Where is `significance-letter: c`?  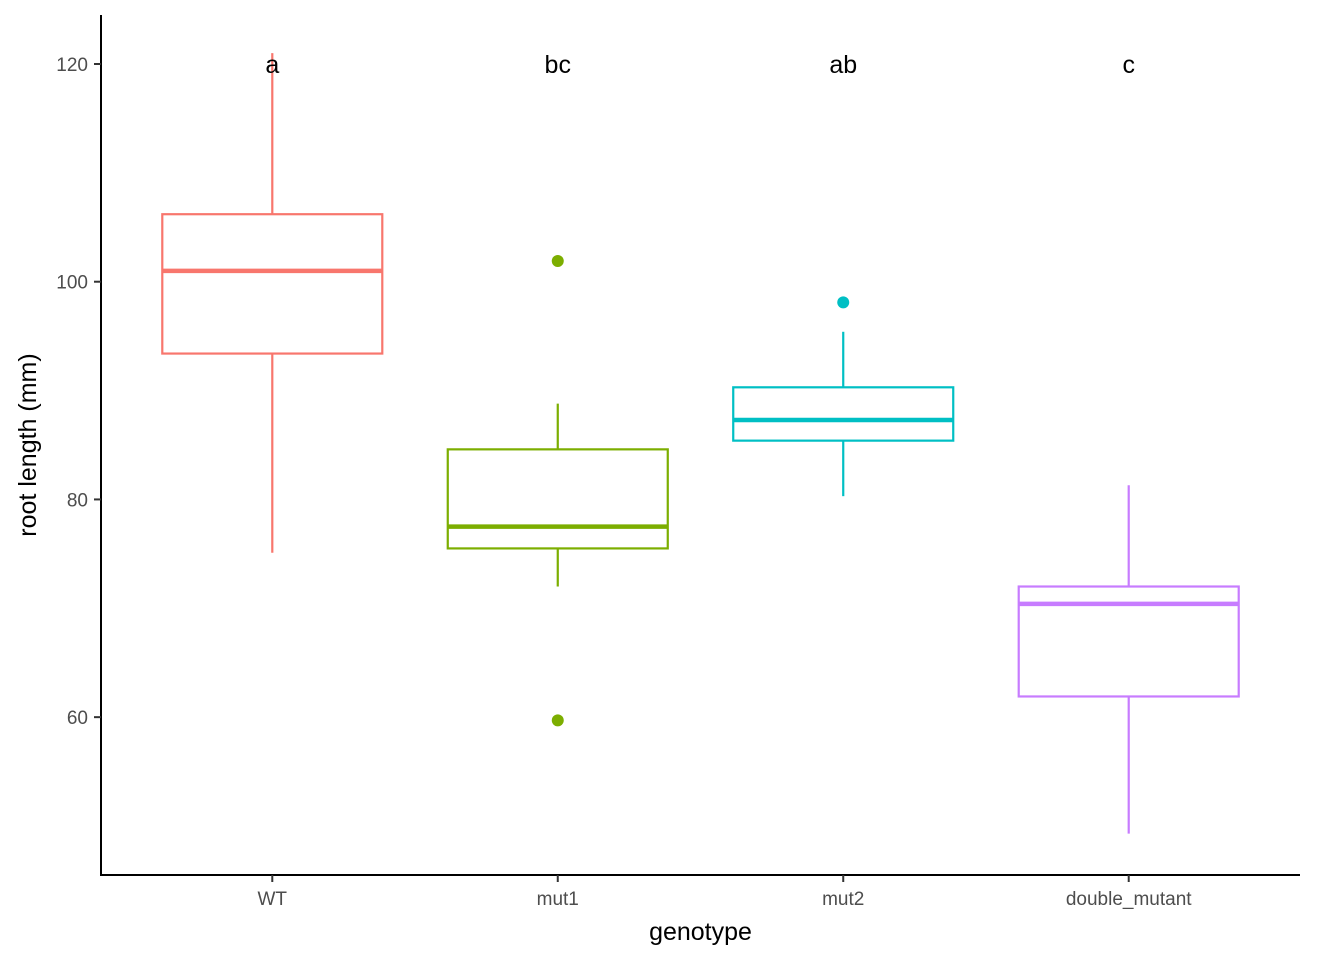
significance-letter: c is located at coordinates (1128, 65).